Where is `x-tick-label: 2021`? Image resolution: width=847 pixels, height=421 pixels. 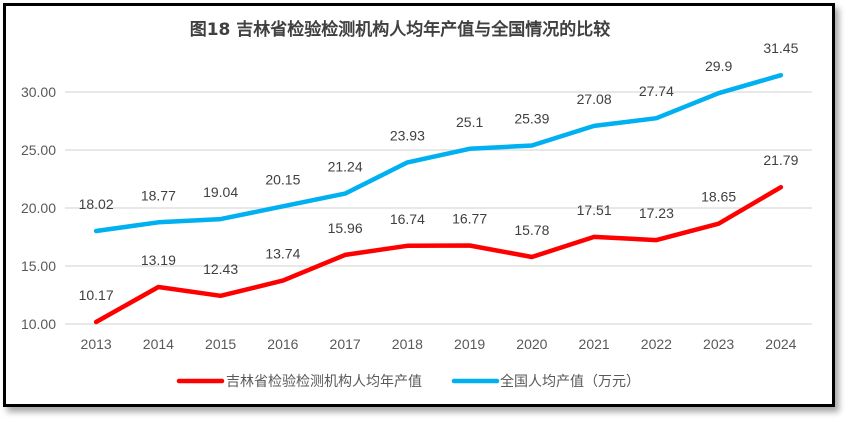 x-tick-label: 2021 is located at coordinates (594, 344).